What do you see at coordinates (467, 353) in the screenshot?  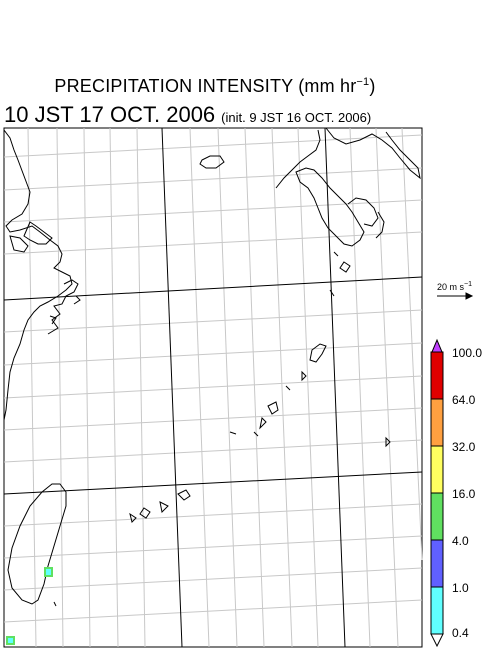 I see `legend-level-label: 100.0` at bounding box center [467, 353].